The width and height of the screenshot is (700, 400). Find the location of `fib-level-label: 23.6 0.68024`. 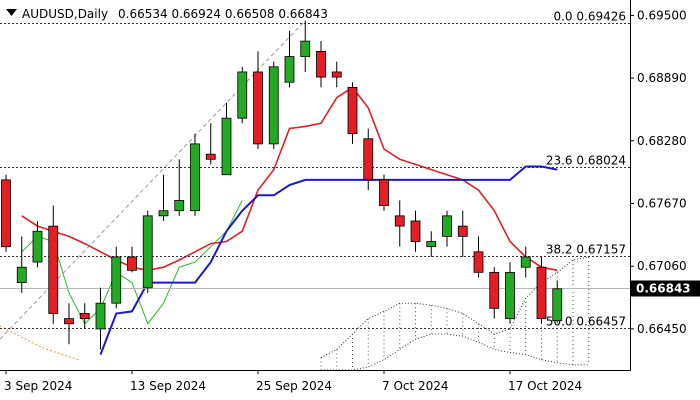

fib-level-label: 23.6 0.68024 is located at coordinates (586, 161).